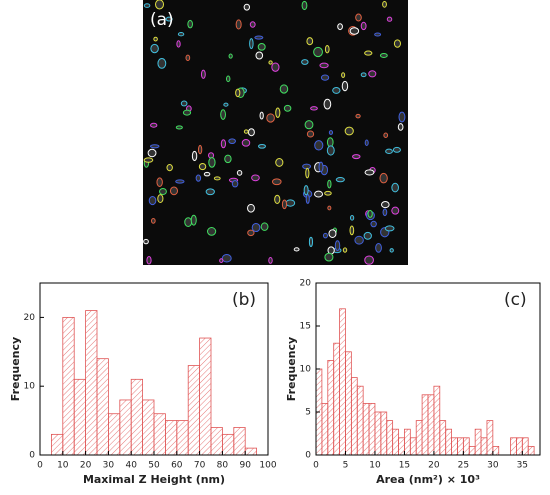 The image size is (550, 495). Describe the element at coordinates (154, 479) in the screenshot. I see `x-axis-label: Maximal Z Height (nm)` at that location.